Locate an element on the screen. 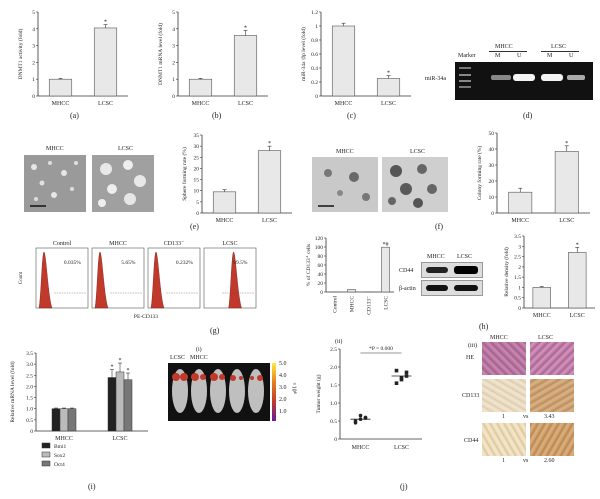 This screenshot has height=499, width=600. photo-label: MHCC is located at coordinates (345, 152).